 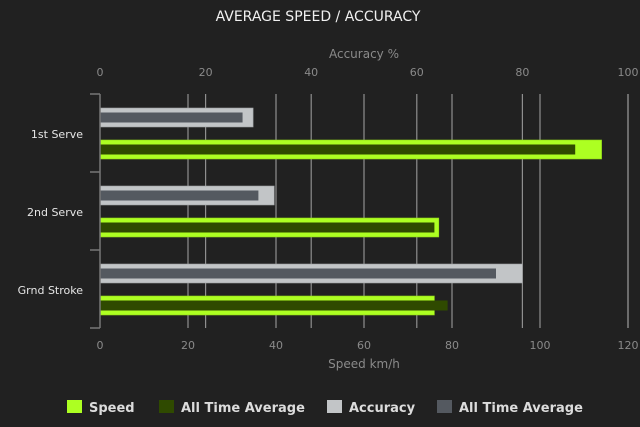 I want to click on chart-title: AVERAGE SPEED / ACCURACY, so click(x=318, y=17).